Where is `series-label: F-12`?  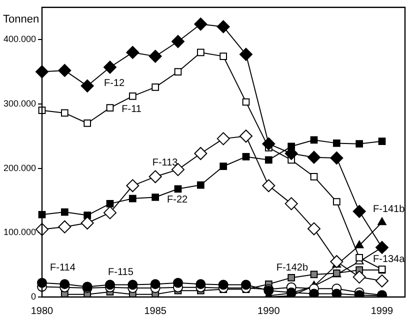 series-label: F-12 is located at coordinates (114, 83).